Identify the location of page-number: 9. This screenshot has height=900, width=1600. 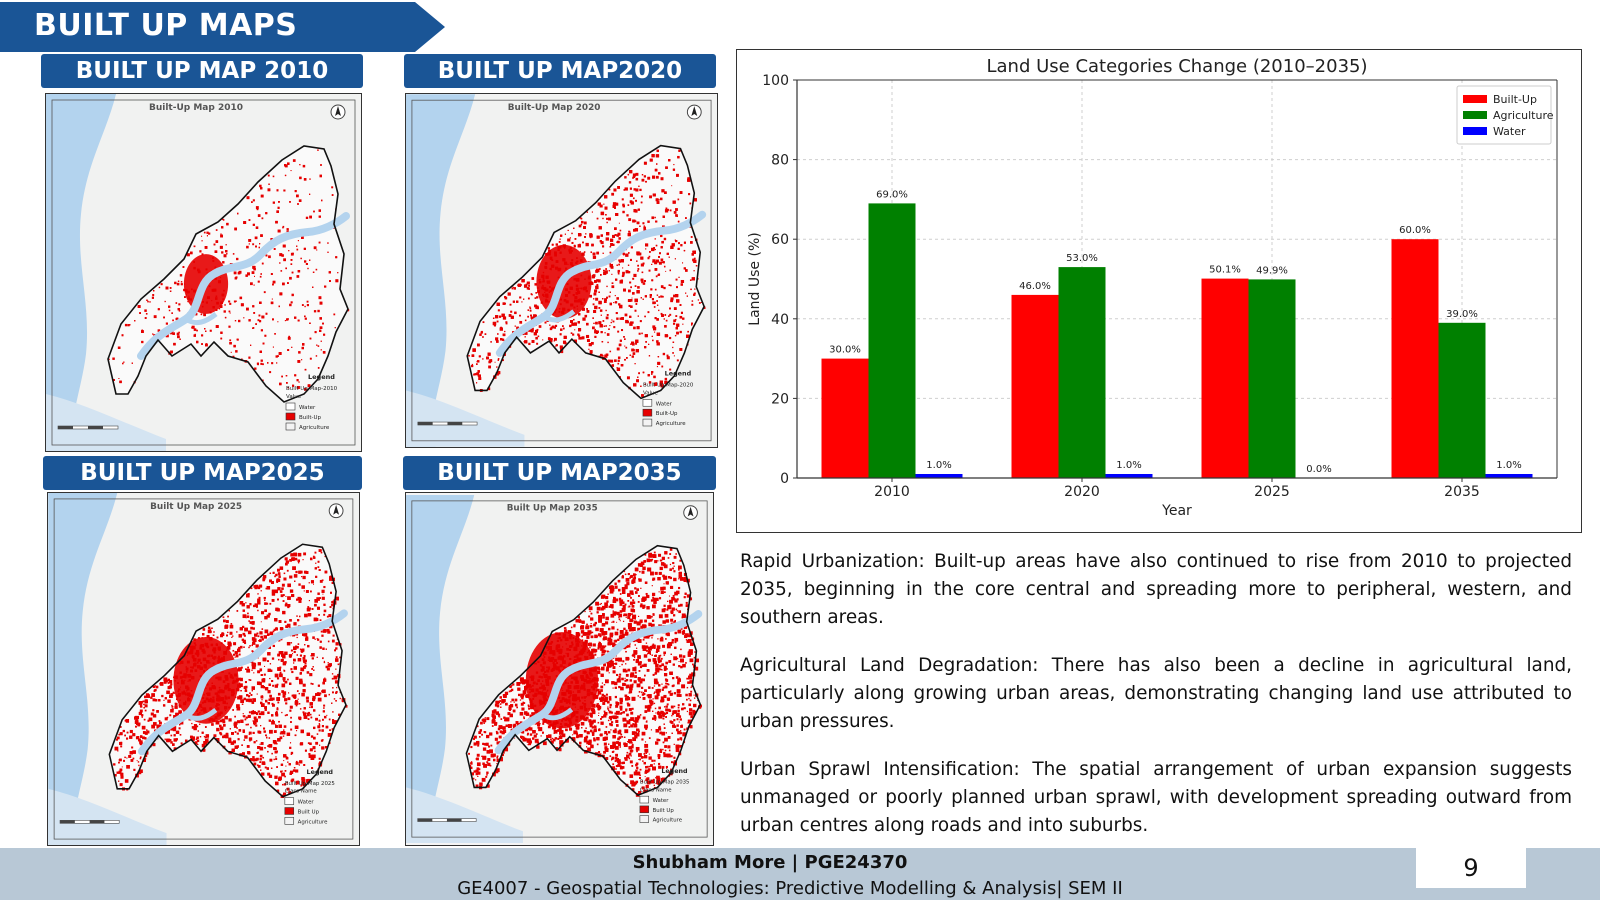
(1471, 868).